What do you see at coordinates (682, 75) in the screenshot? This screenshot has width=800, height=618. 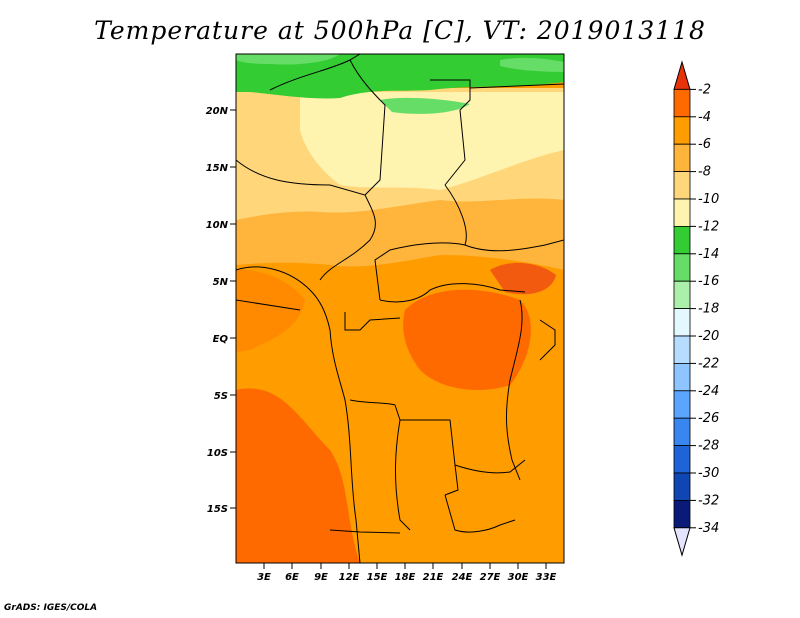 I see `colorbar-top-arrow` at bounding box center [682, 75].